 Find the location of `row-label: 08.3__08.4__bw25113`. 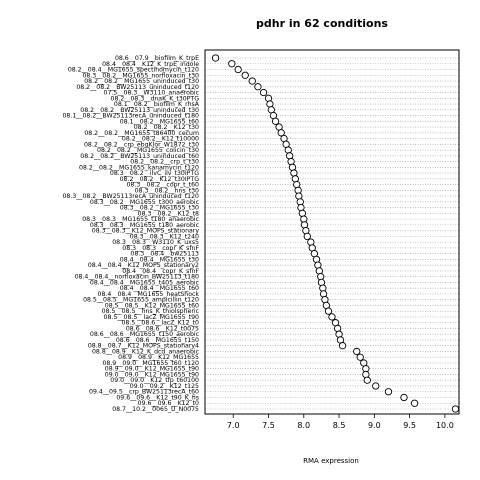

row-label: 08.3__08.4__bw25113 is located at coordinates (164, 254).